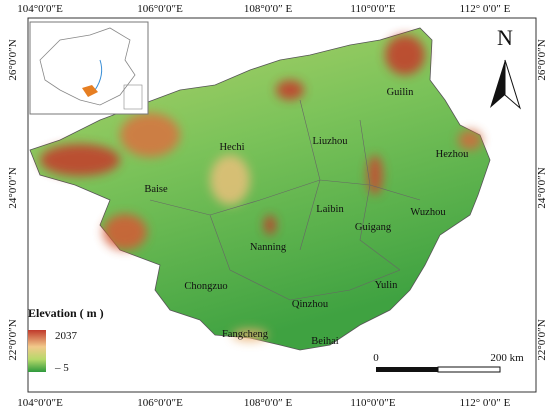  What do you see at coordinates (485, 9) in the screenshot?
I see `lon-label-top: 112° 0′0″ E` at bounding box center [485, 9].